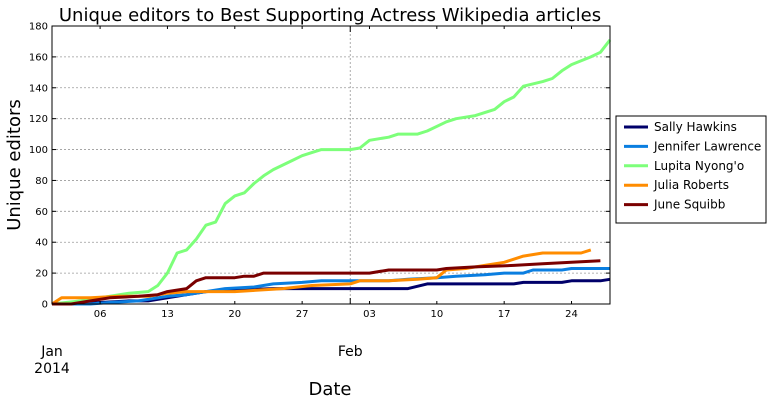  Describe the element at coordinates (369, 314) in the screenshot. I see `x-minor-tick-label: 03` at that location.